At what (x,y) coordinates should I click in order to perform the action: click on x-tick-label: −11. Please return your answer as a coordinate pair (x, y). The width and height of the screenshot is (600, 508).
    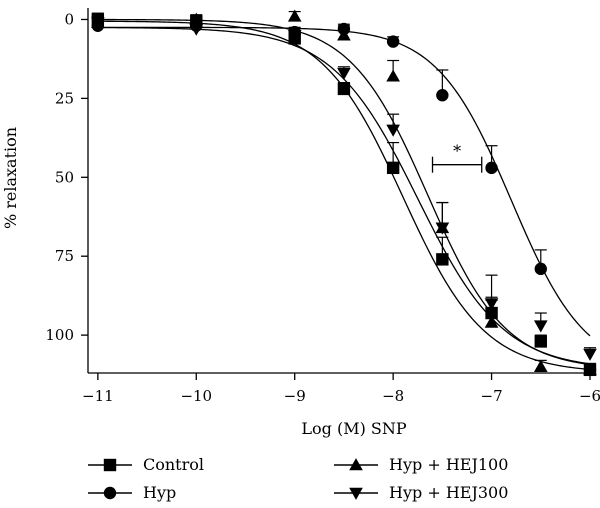
    Looking at the image, I should click on (98, 396).